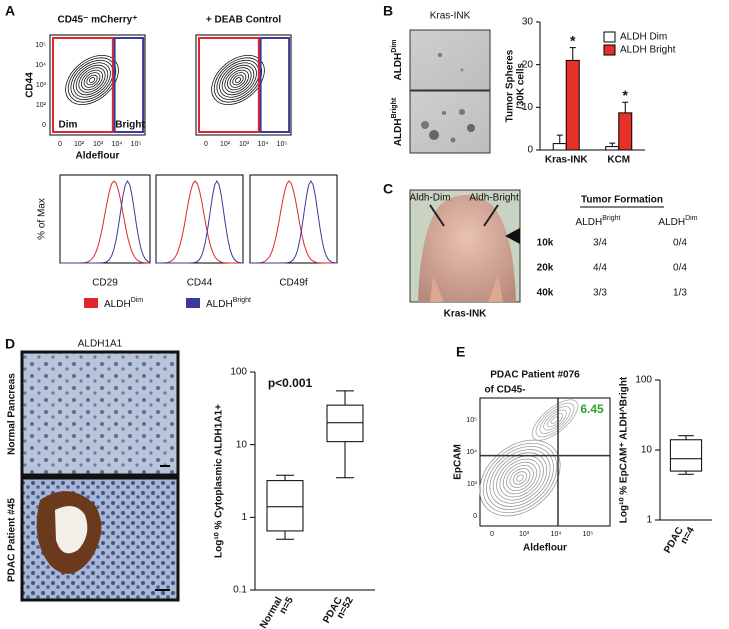  Describe the element at coordinates (244, 20) in the screenshot. I see `plot-title: + DEAB Control` at that location.